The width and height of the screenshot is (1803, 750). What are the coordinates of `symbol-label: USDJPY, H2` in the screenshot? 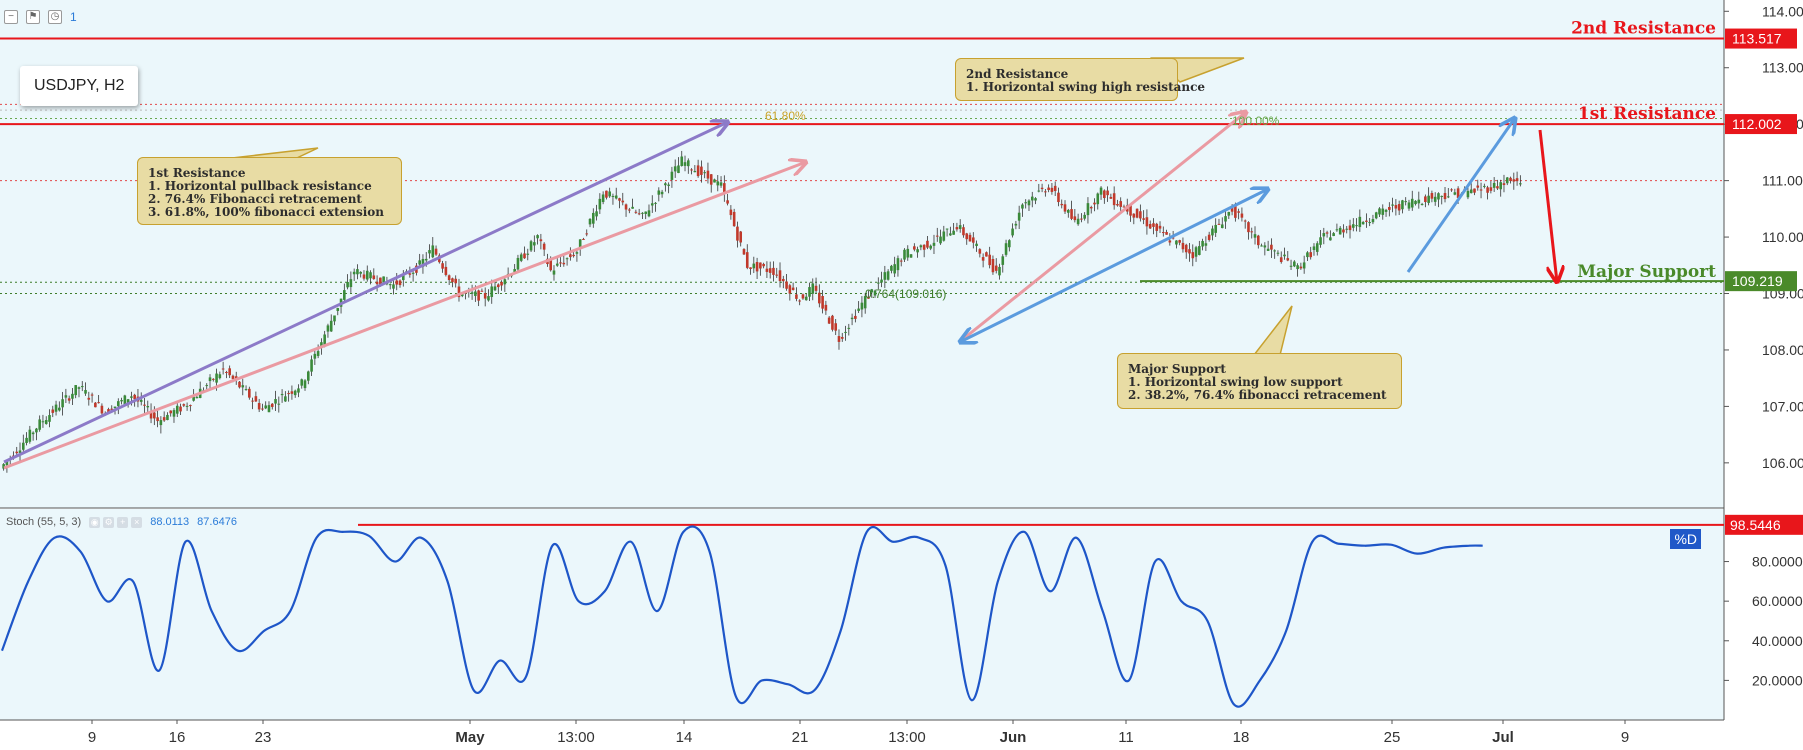 It's located at (79, 86).